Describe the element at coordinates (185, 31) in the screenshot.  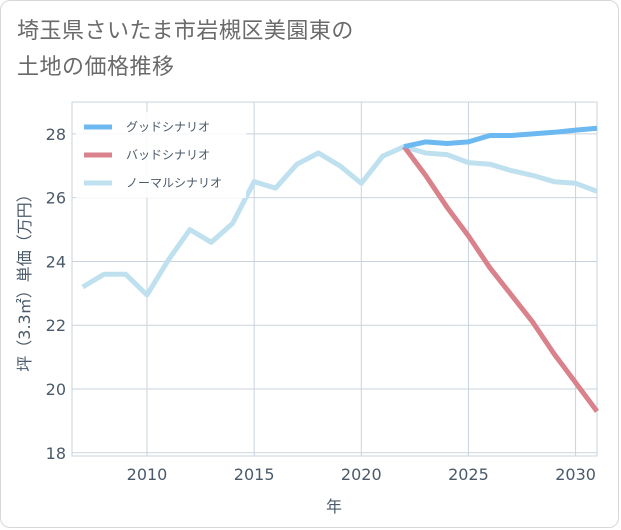
I see `title-line-1: 埼玉県さいたま市岩槻区美園東の` at that location.